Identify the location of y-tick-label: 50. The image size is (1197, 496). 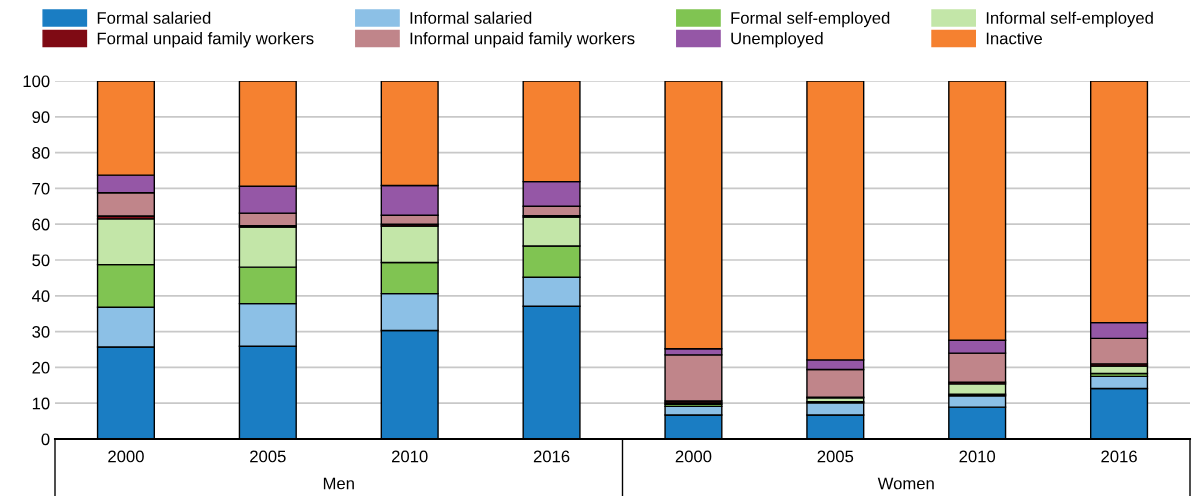
(41, 260).